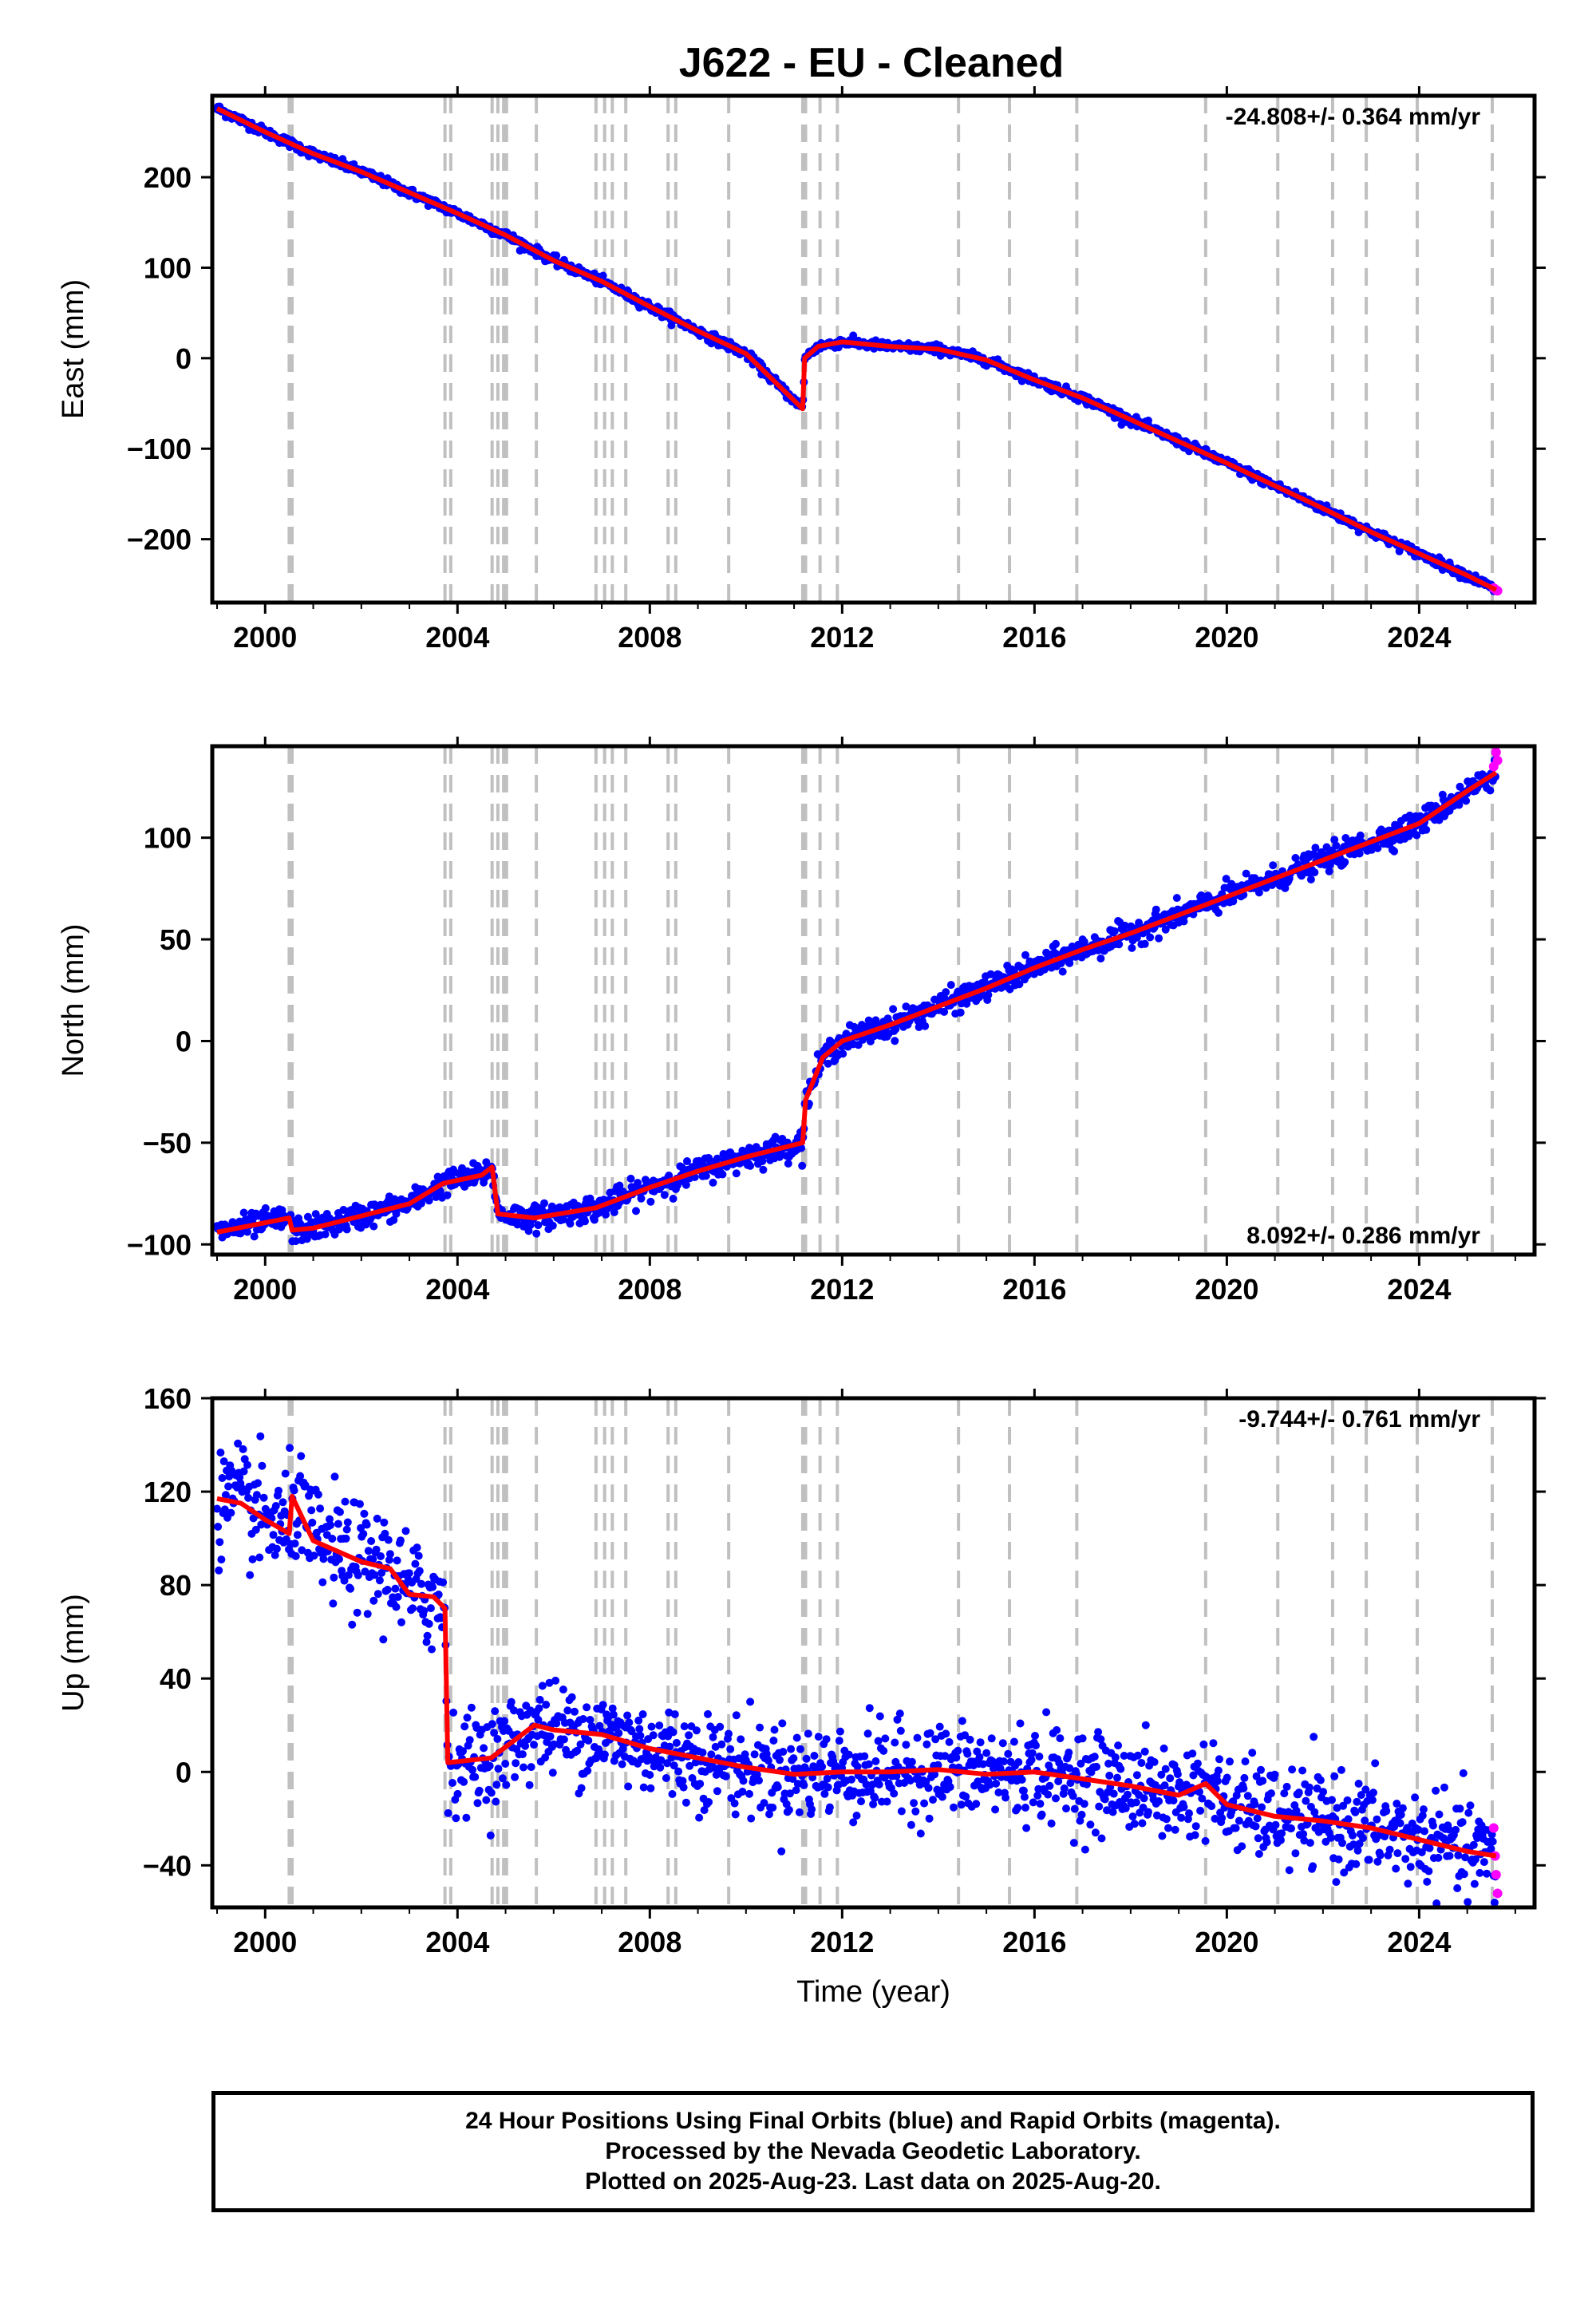 The image size is (1596, 2316). I want to click on x-tick-label: 2020, so click(1226, 1289).